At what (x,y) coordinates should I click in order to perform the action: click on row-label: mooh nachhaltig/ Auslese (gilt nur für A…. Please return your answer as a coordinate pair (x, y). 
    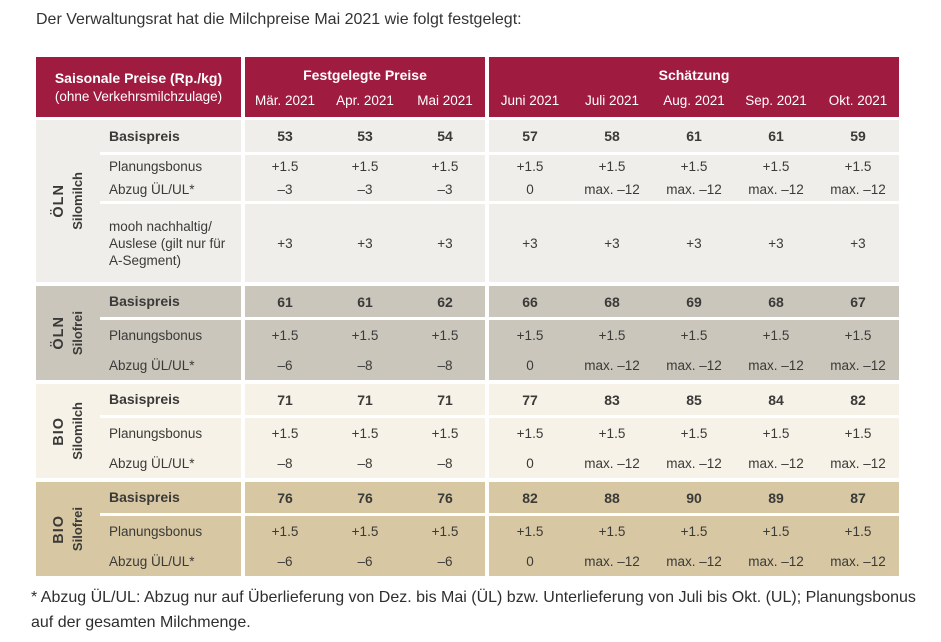
    Looking at the image, I should click on (167, 243).